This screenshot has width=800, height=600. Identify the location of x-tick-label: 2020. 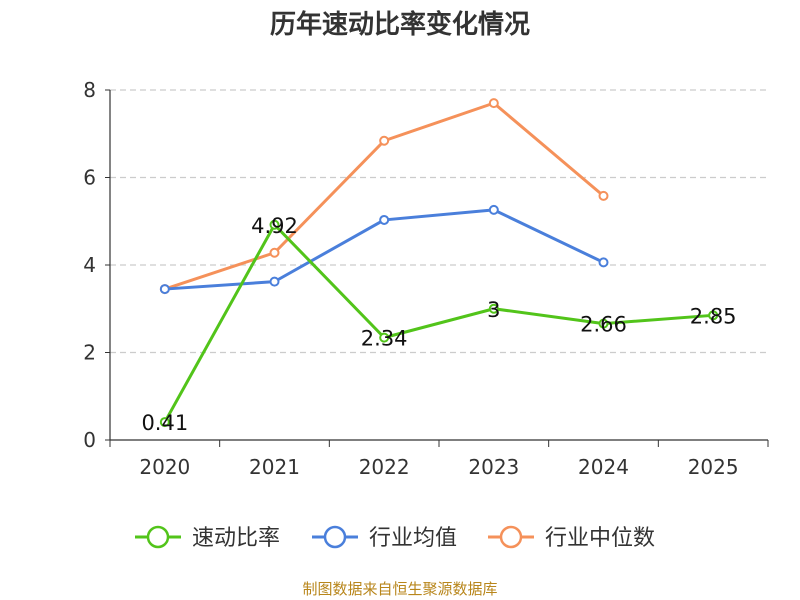
(164, 467).